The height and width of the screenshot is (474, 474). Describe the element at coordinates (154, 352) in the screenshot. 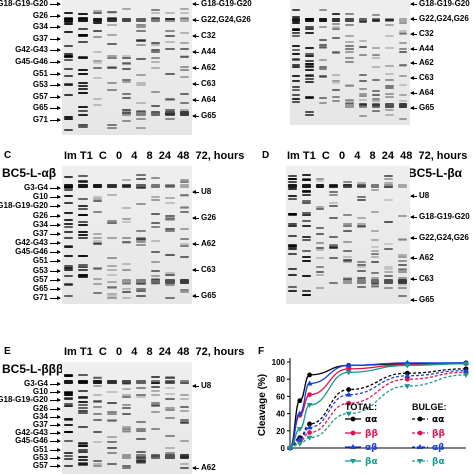

I see `lane-header-e: Im T1 C 0 4 8 24 48 72, hours` at that location.